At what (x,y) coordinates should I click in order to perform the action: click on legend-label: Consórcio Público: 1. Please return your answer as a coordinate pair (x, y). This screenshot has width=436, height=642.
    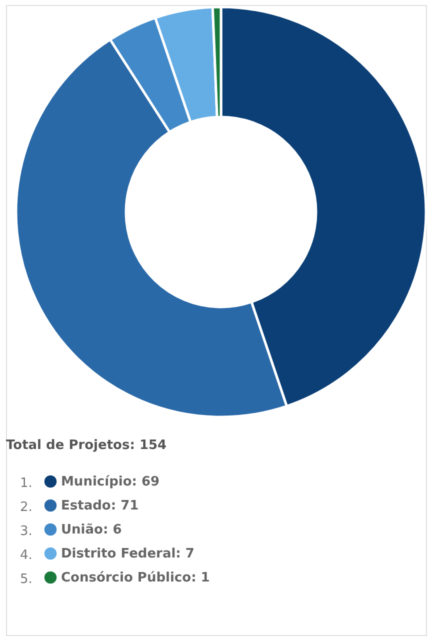
    Looking at the image, I should click on (135, 578).